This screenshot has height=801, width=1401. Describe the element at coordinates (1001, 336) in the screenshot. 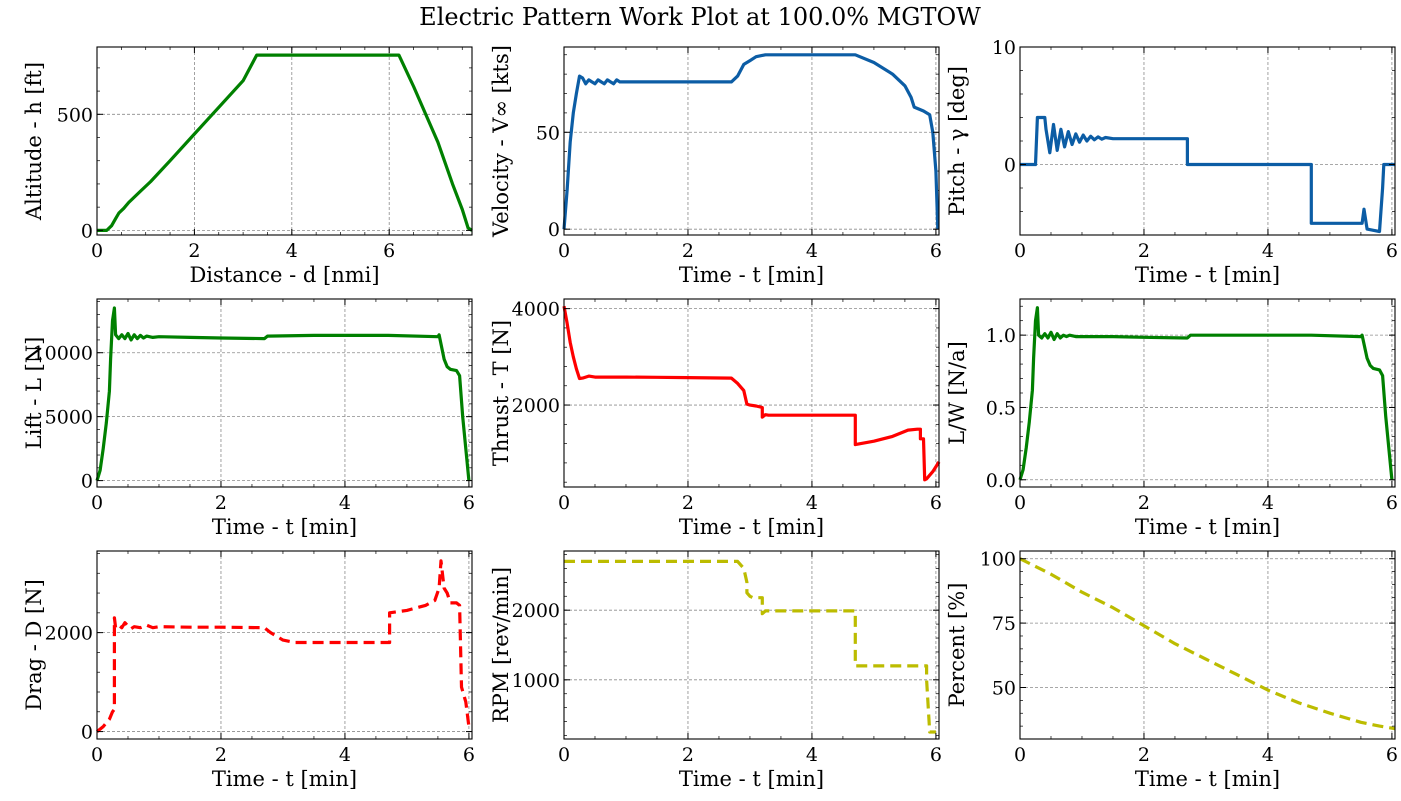

I see `y-tick-label: 1.0` at that location.